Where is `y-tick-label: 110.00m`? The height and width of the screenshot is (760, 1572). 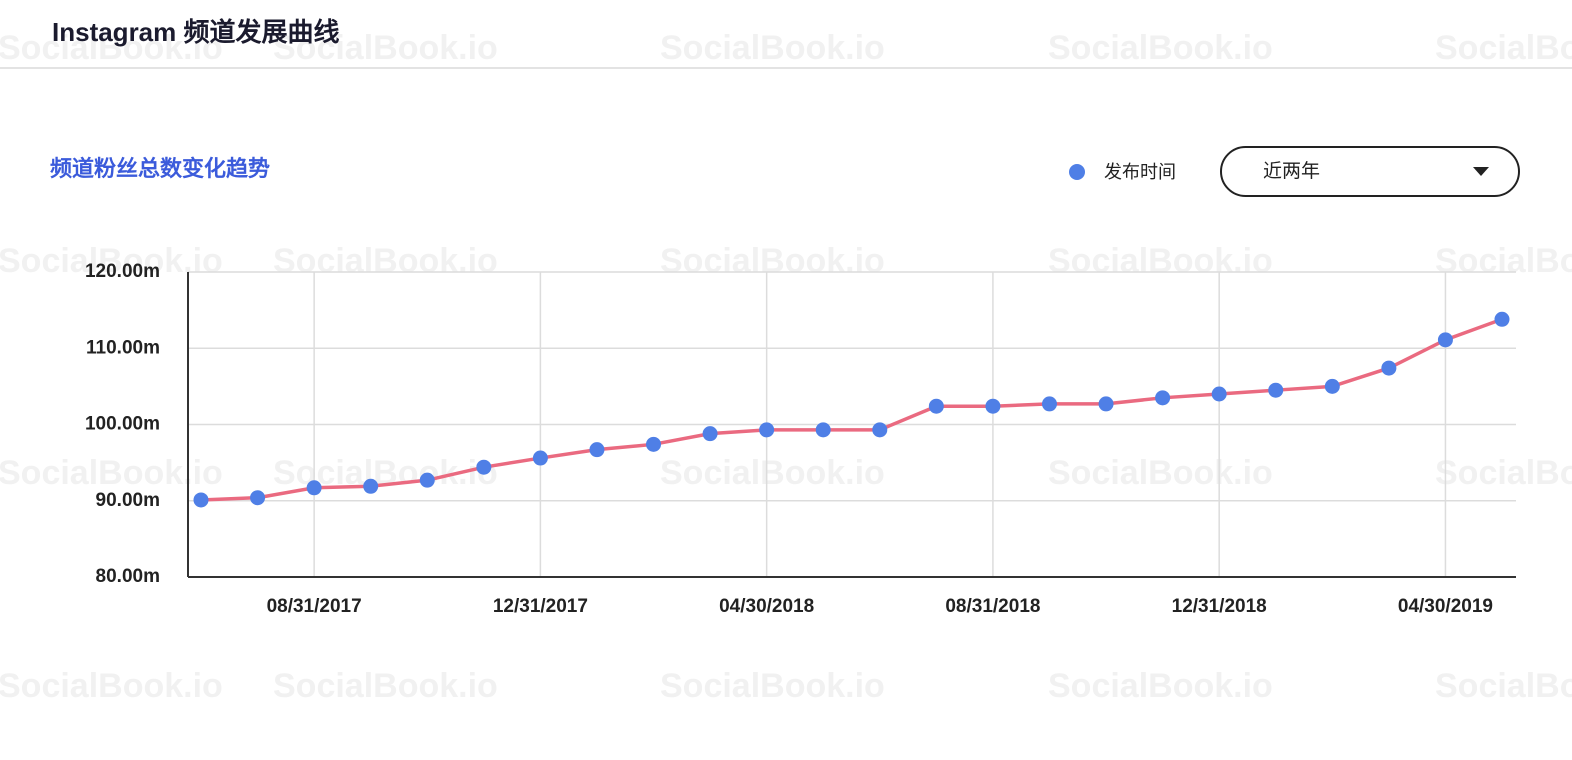
y-tick-label: 110.00m is located at coordinates (123, 347).